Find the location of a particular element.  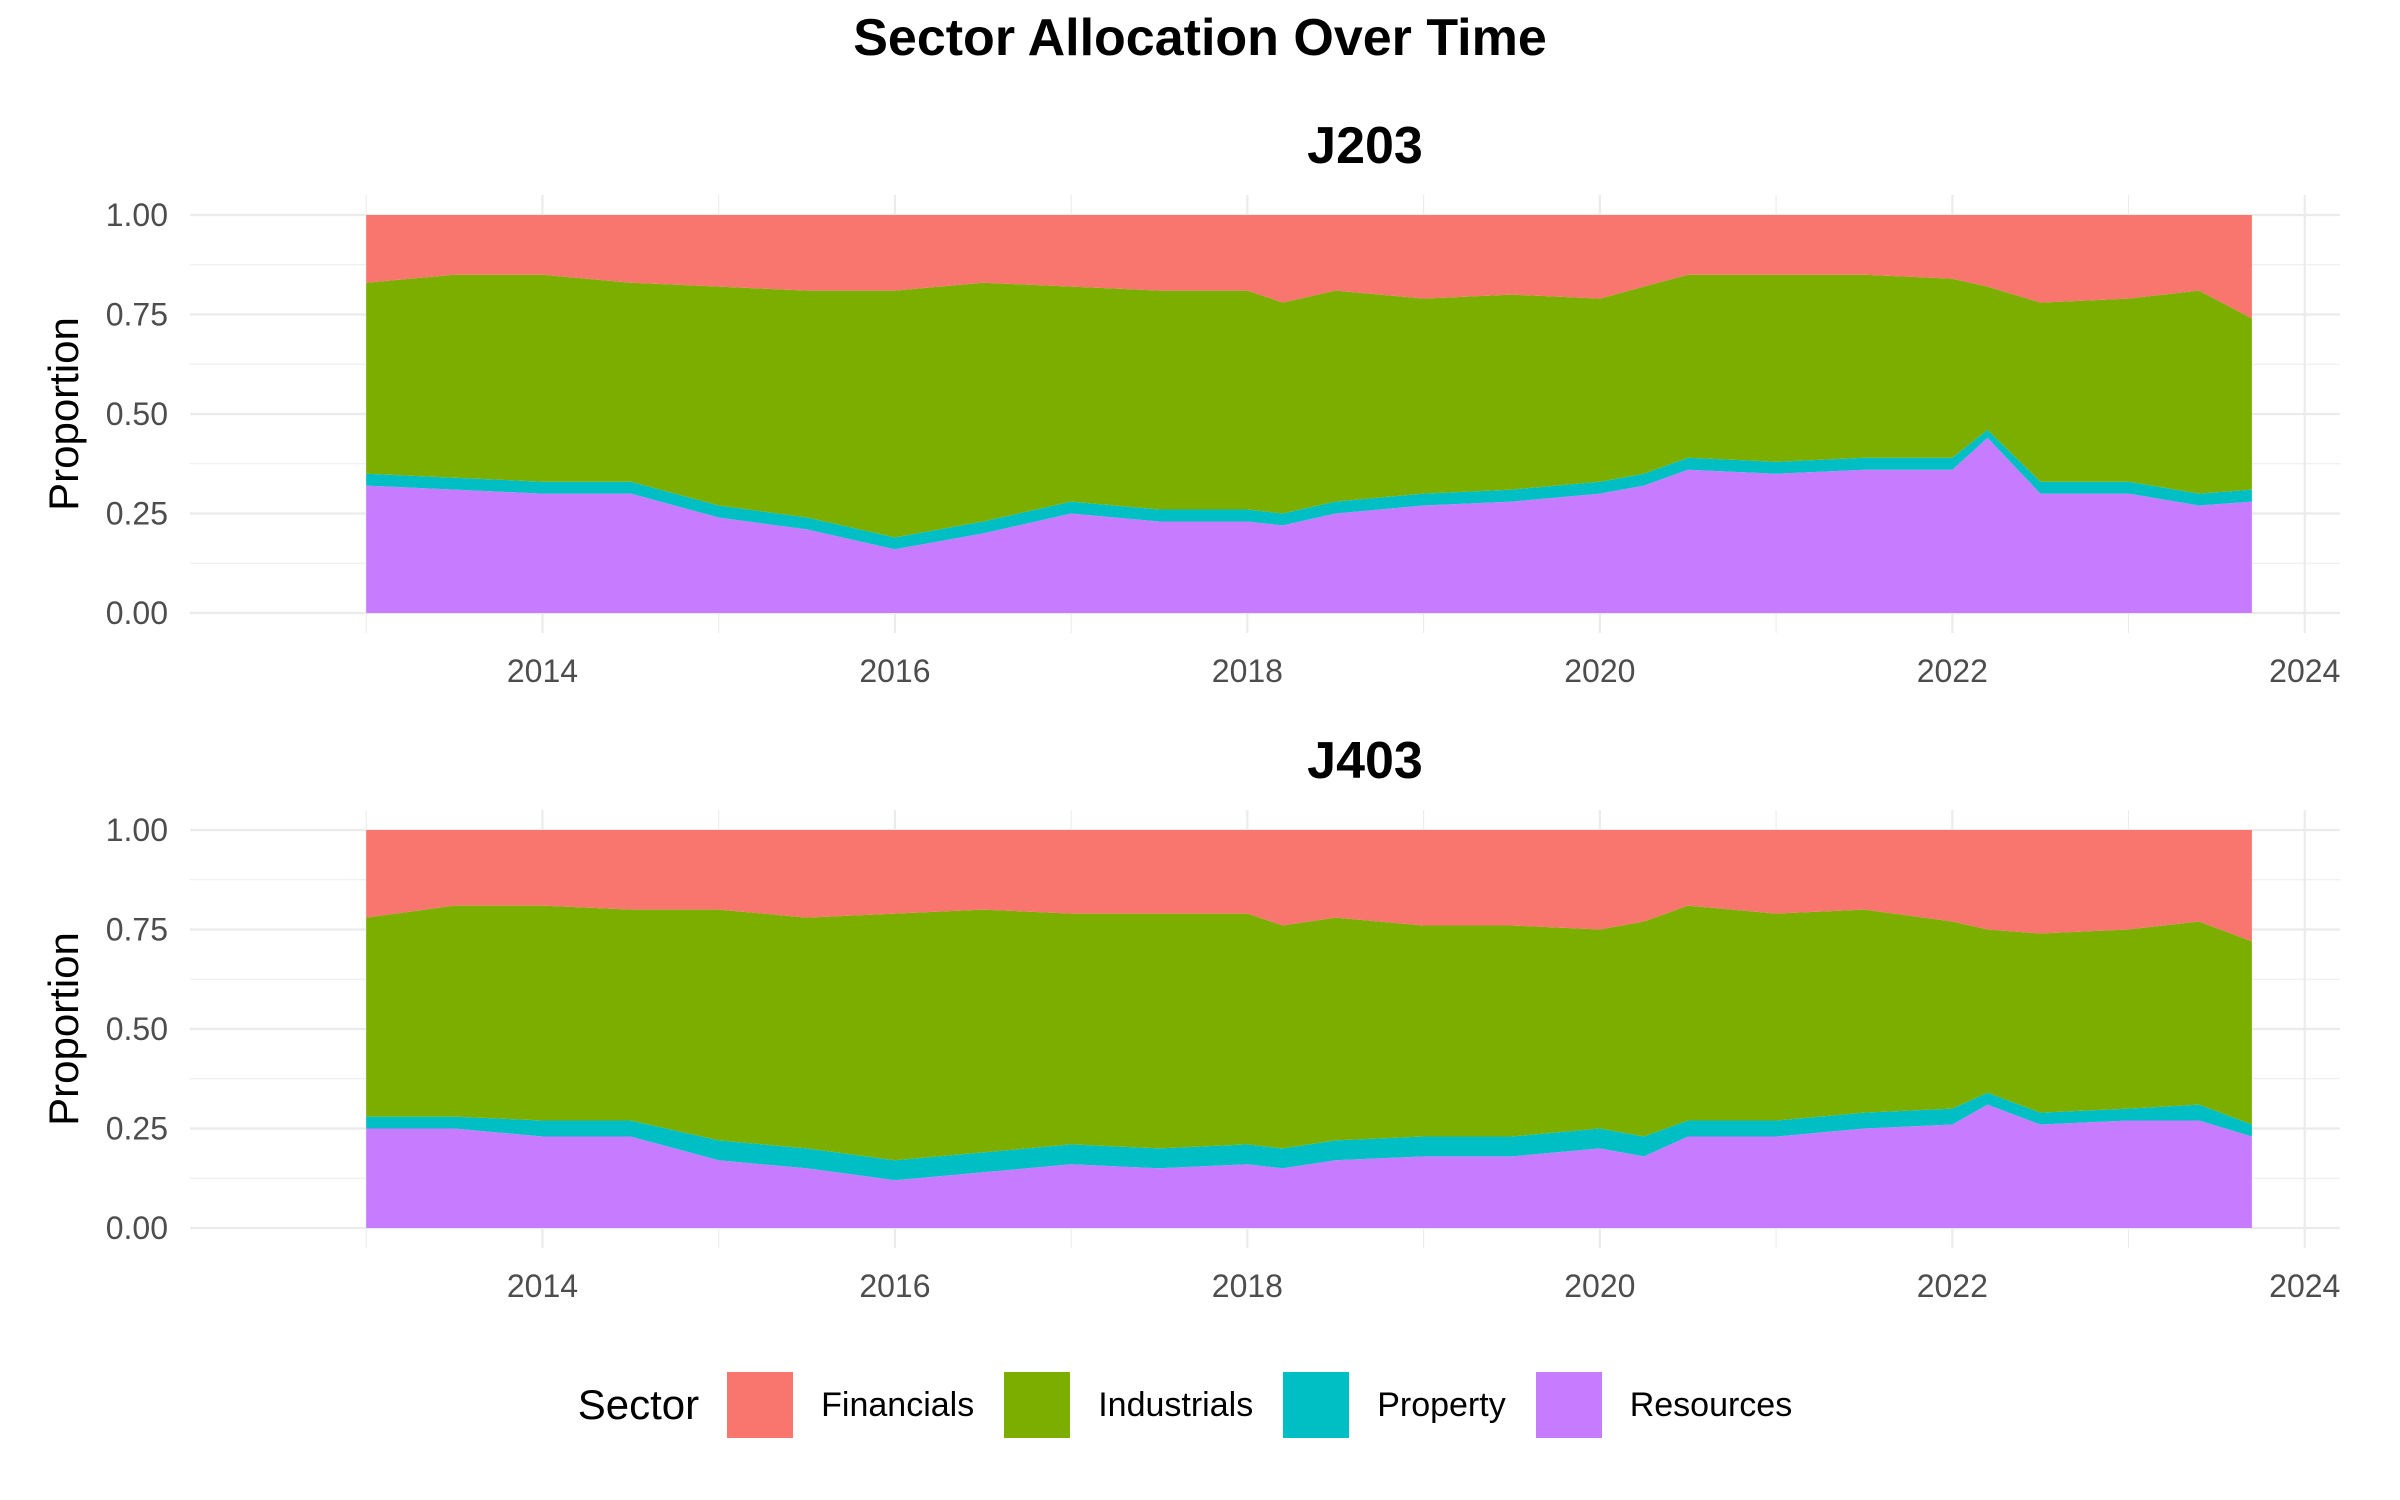

legend-label-financials: Financials is located at coordinates (898, 1404).